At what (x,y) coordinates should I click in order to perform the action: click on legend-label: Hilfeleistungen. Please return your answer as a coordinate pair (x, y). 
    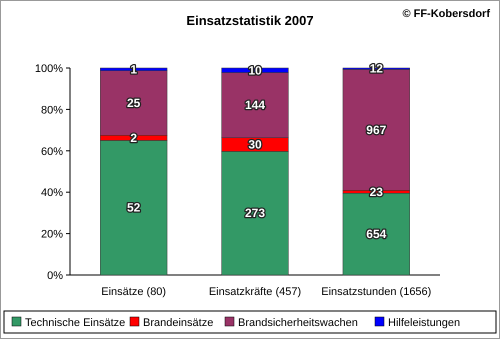
    Looking at the image, I should click on (424, 323).